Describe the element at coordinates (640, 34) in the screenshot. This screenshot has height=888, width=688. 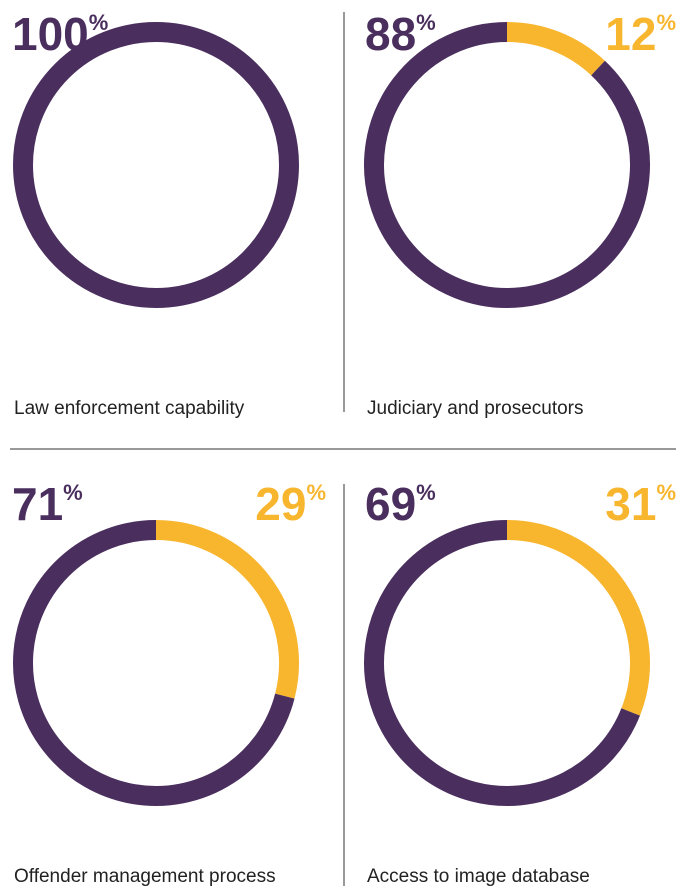
I see `percent-label: 12%` at that location.